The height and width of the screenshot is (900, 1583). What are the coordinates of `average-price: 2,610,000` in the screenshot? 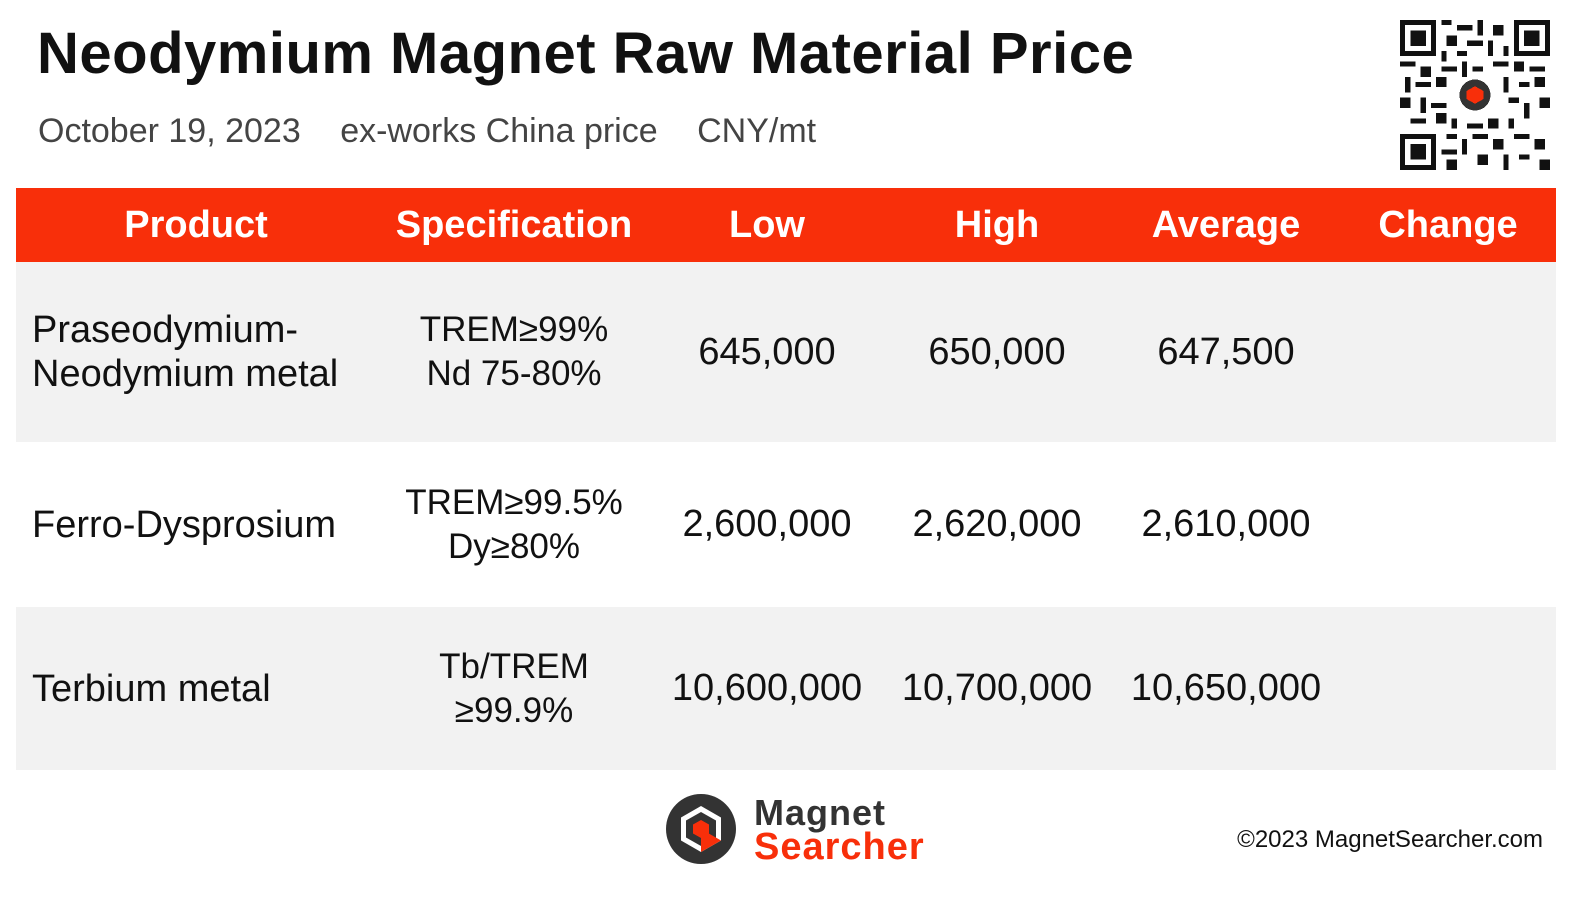 It's located at (1226, 524).